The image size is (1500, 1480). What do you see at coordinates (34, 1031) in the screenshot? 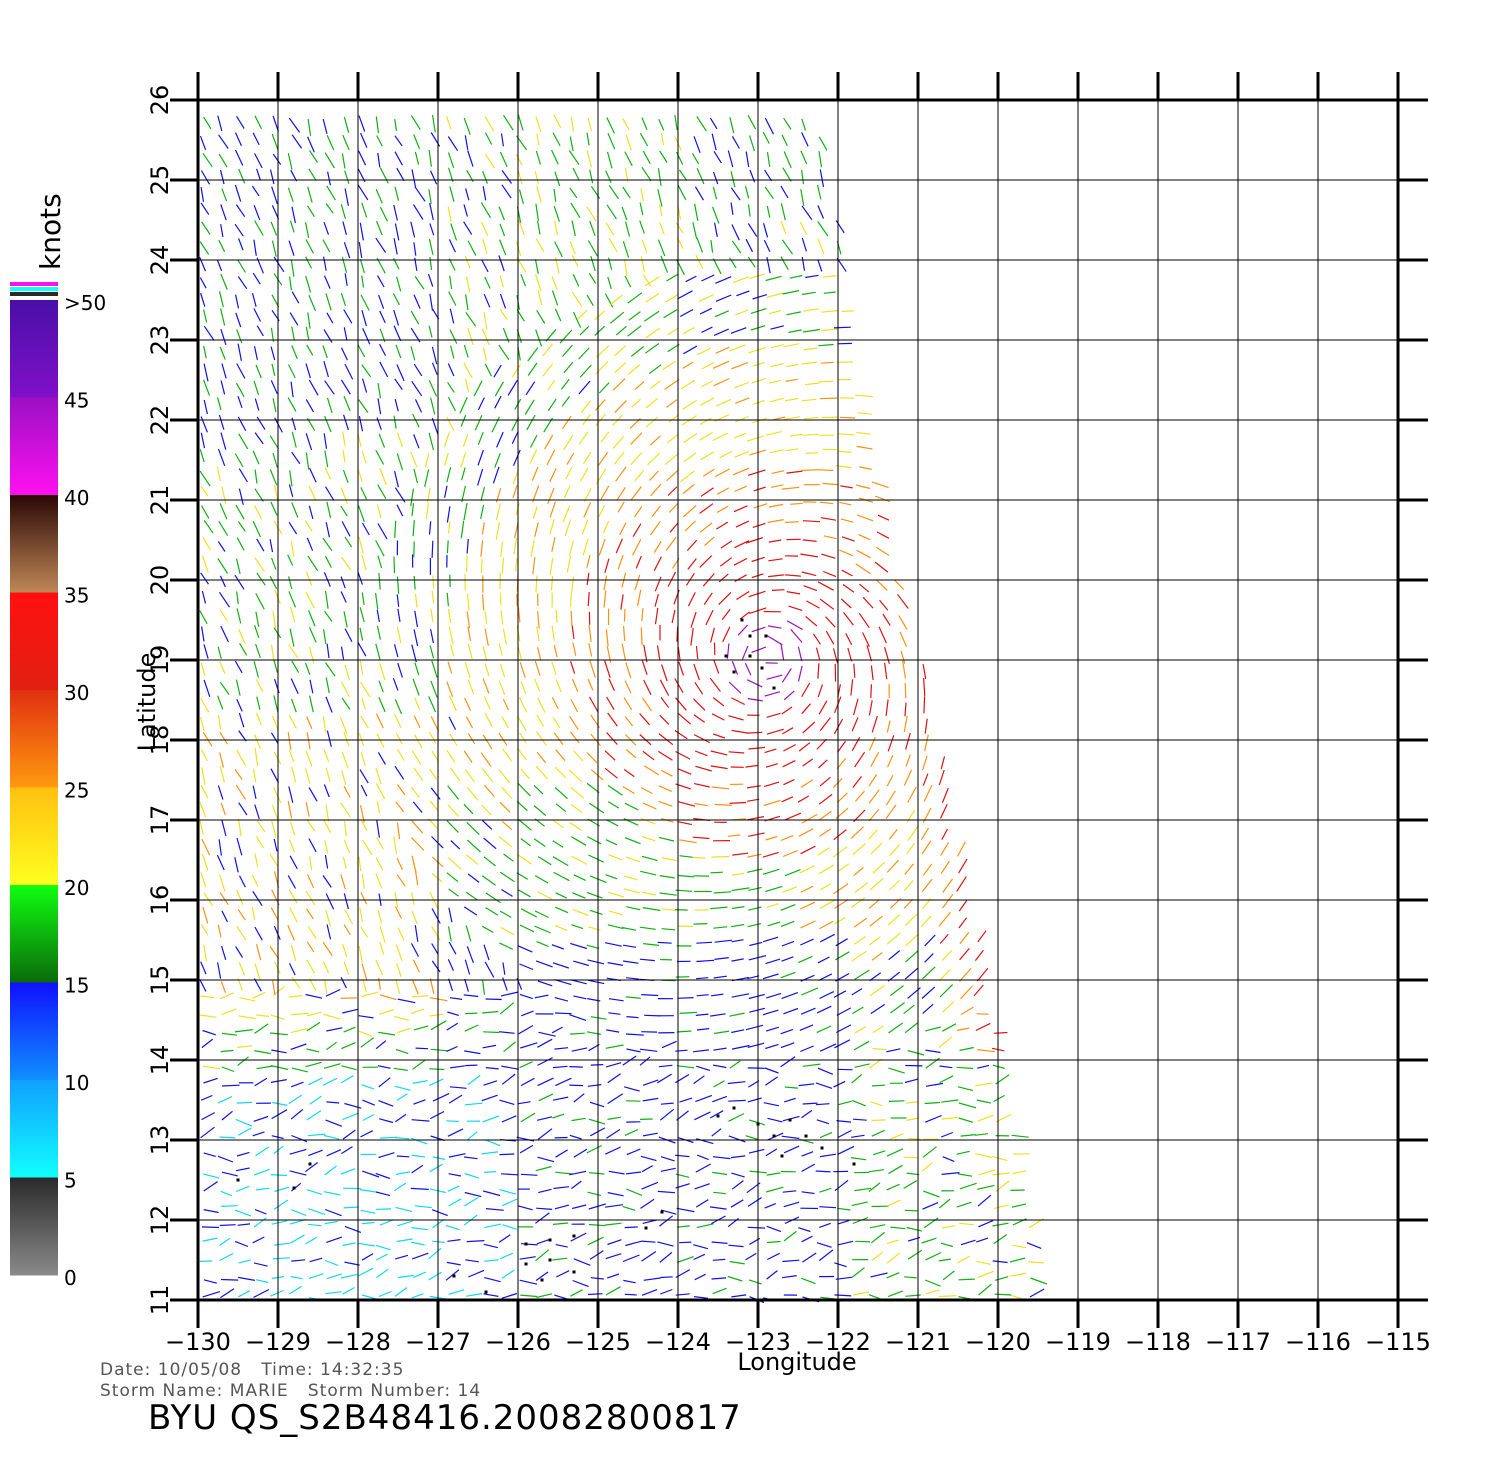
I see `colorbar-band` at bounding box center [34, 1031].